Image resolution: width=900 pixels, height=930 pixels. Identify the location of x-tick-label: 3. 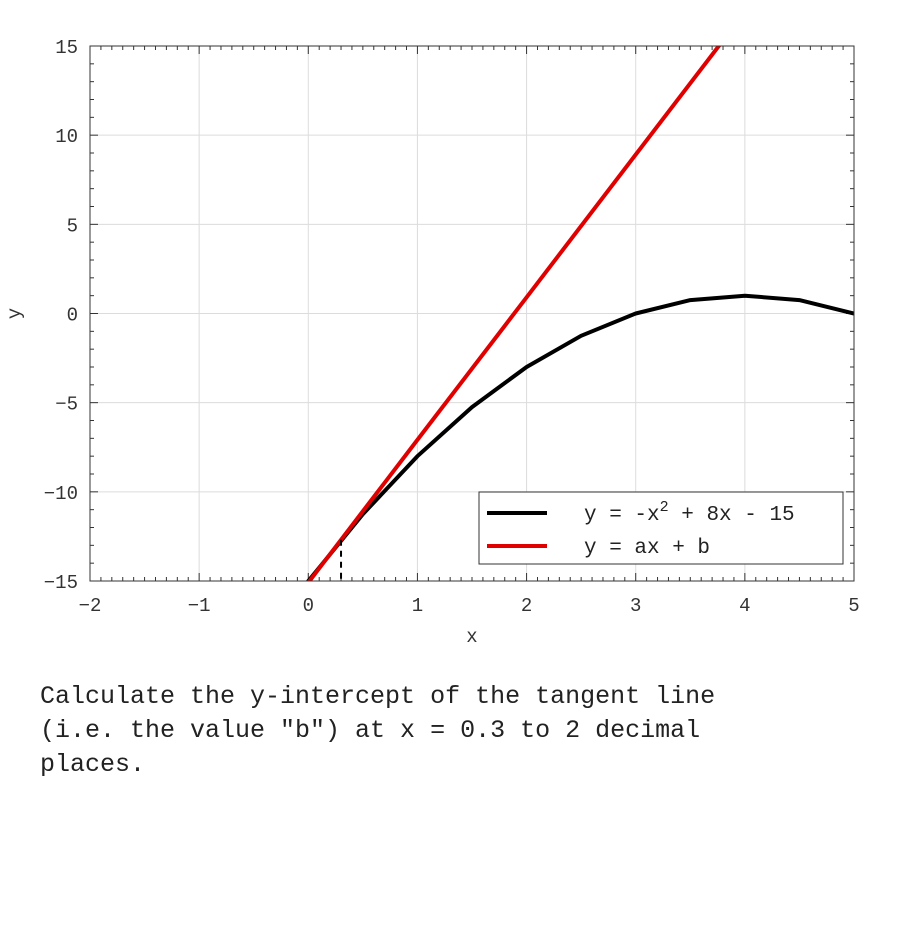
(635, 606).